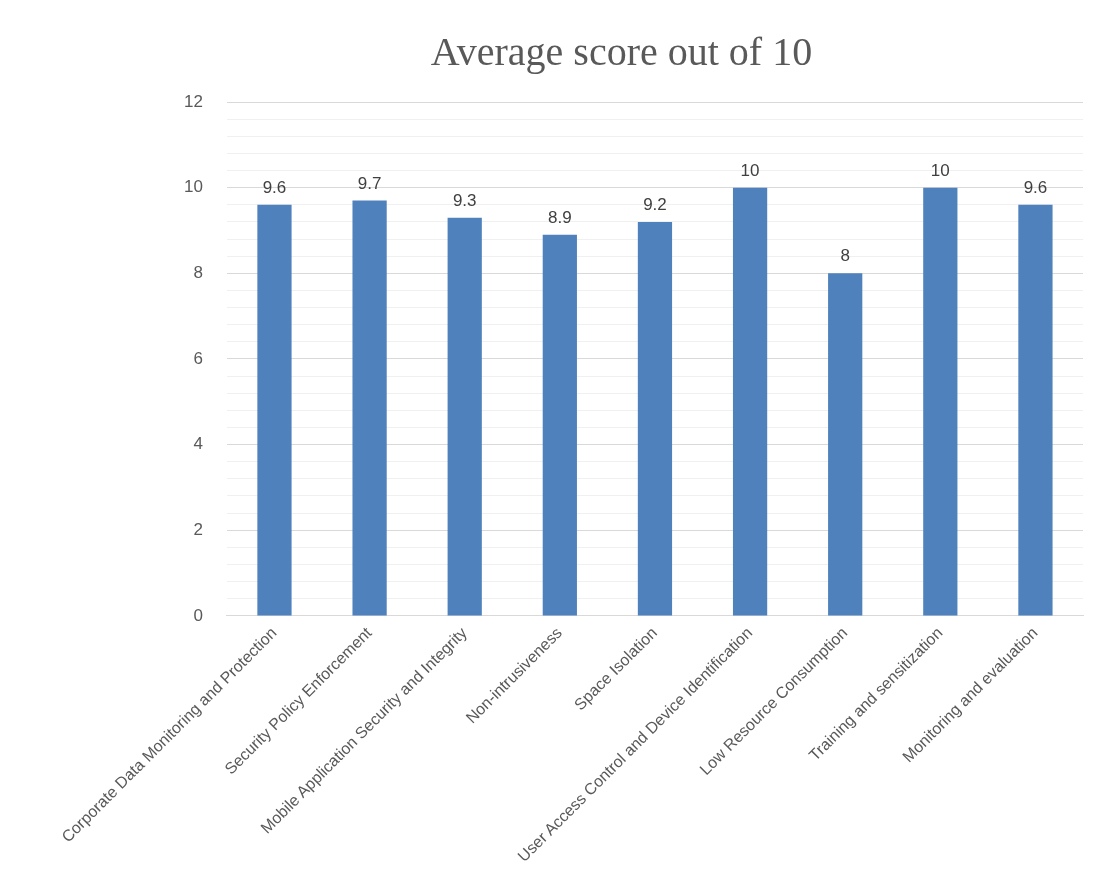 This screenshot has height=885, width=1103. I want to click on data-label: 8, so click(845, 256).